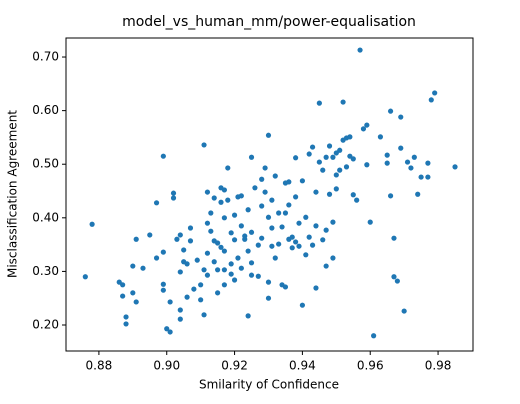 This screenshot has height=404, width=520. I want to click on chart-title: model_vs_human_mm/power-equalisation, so click(269, 22).